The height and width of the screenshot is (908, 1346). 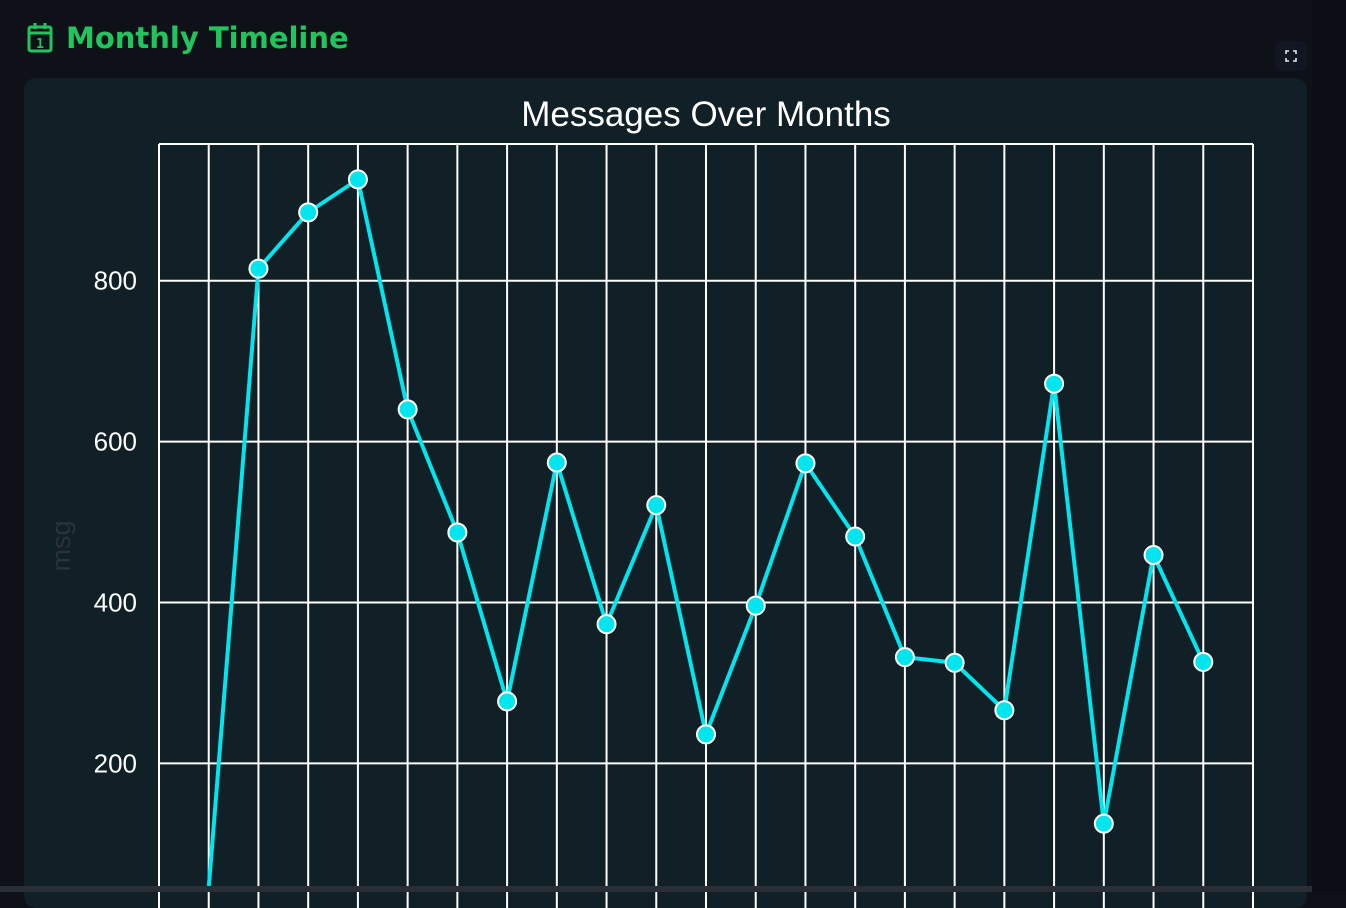 What do you see at coordinates (115, 602) in the screenshot?
I see `y-tick-label: 400` at bounding box center [115, 602].